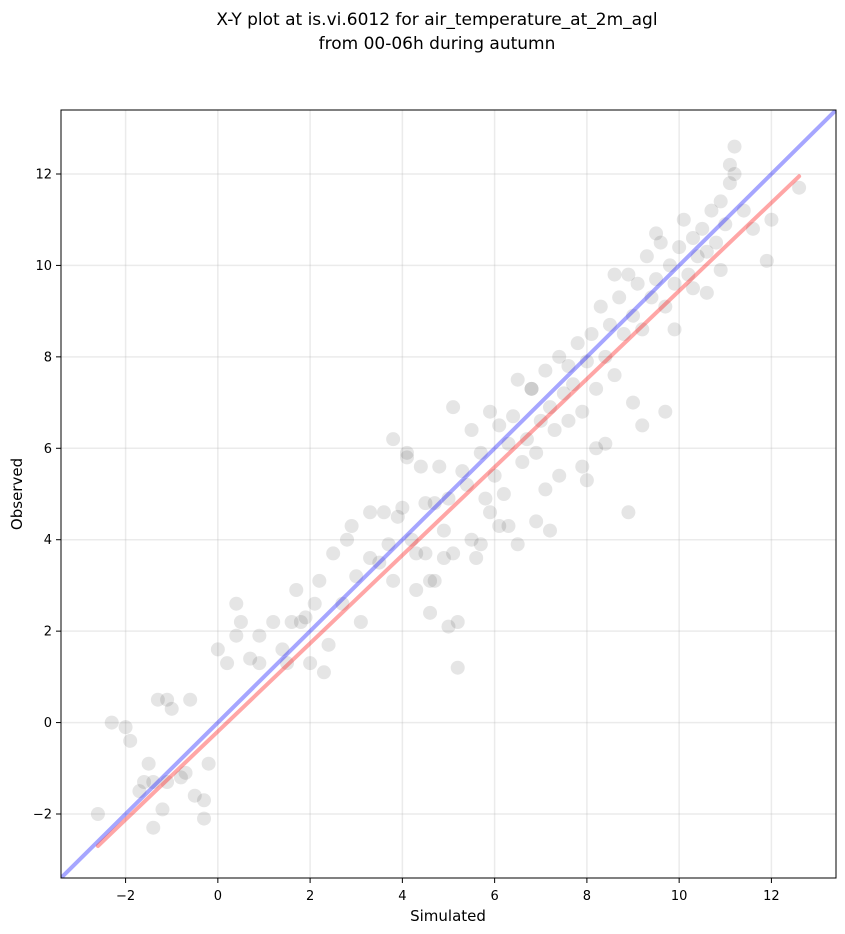  Describe the element at coordinates (448, 891) in the screenshot. I see `x-axis-ticks: −2 0 2 4 6 8 10 12` at that location.